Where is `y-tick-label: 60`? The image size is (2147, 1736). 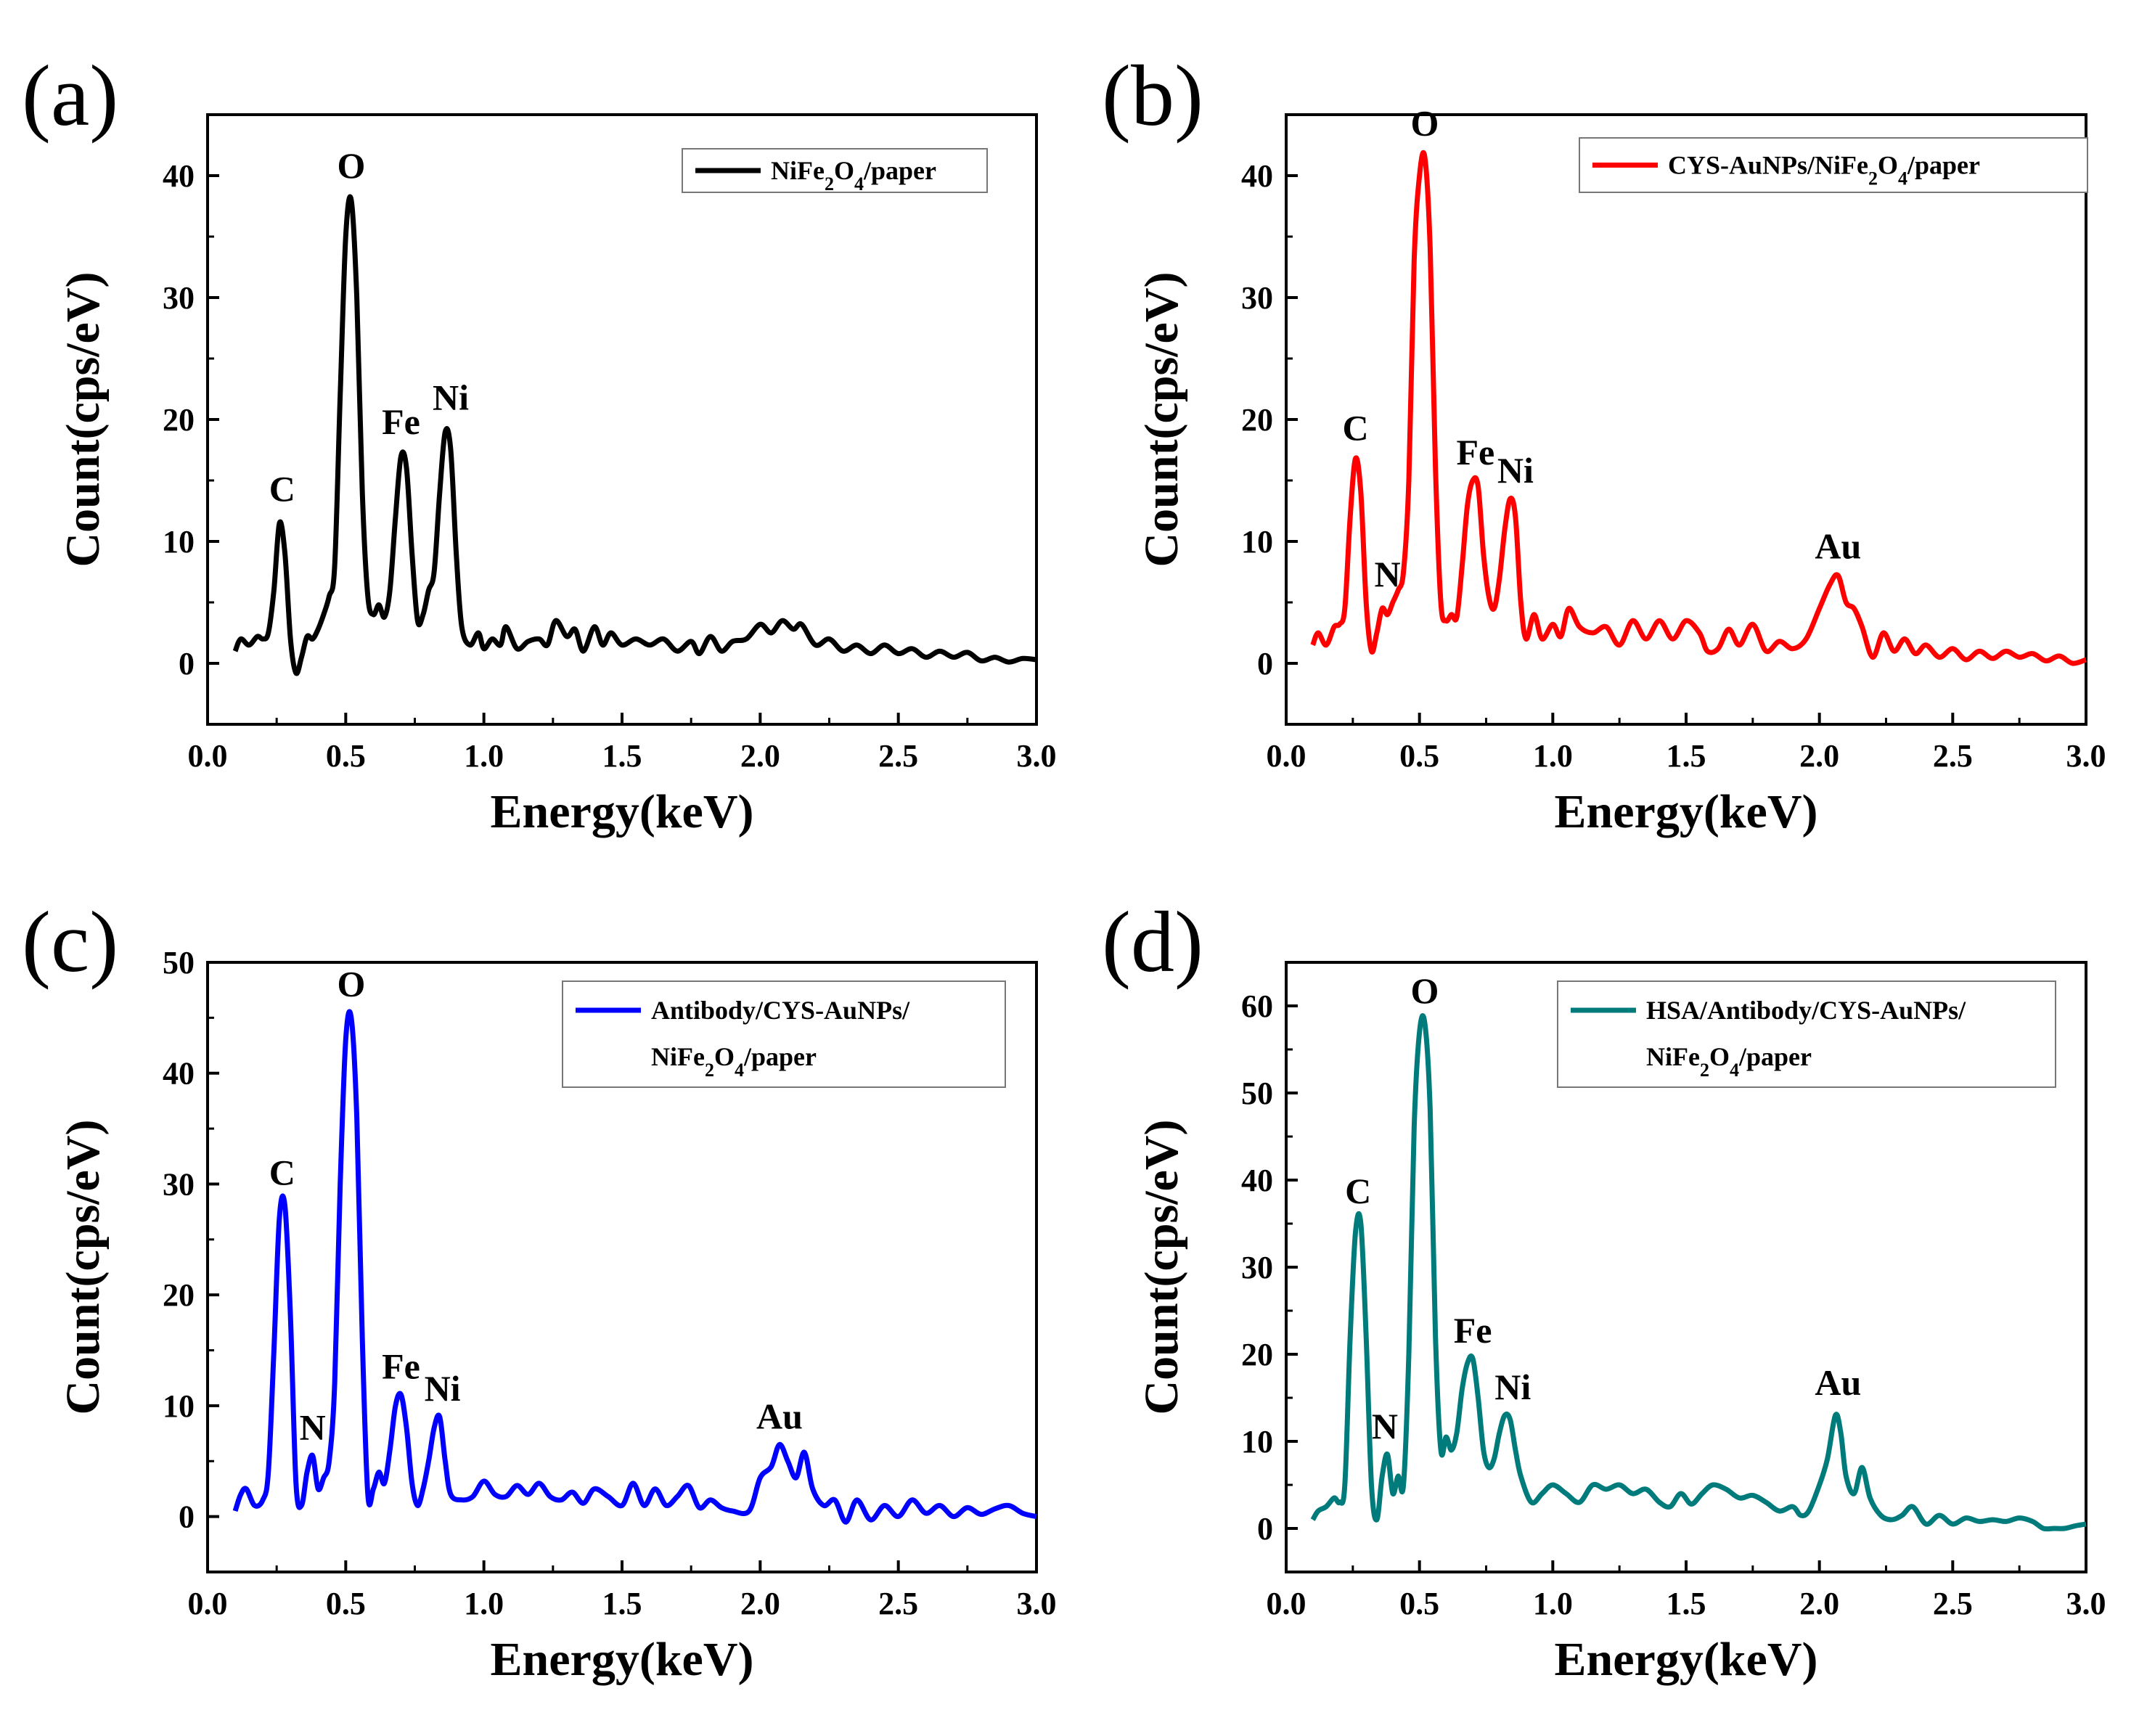
y-tick-label: 60 is located at coordinates (1257, 1006).